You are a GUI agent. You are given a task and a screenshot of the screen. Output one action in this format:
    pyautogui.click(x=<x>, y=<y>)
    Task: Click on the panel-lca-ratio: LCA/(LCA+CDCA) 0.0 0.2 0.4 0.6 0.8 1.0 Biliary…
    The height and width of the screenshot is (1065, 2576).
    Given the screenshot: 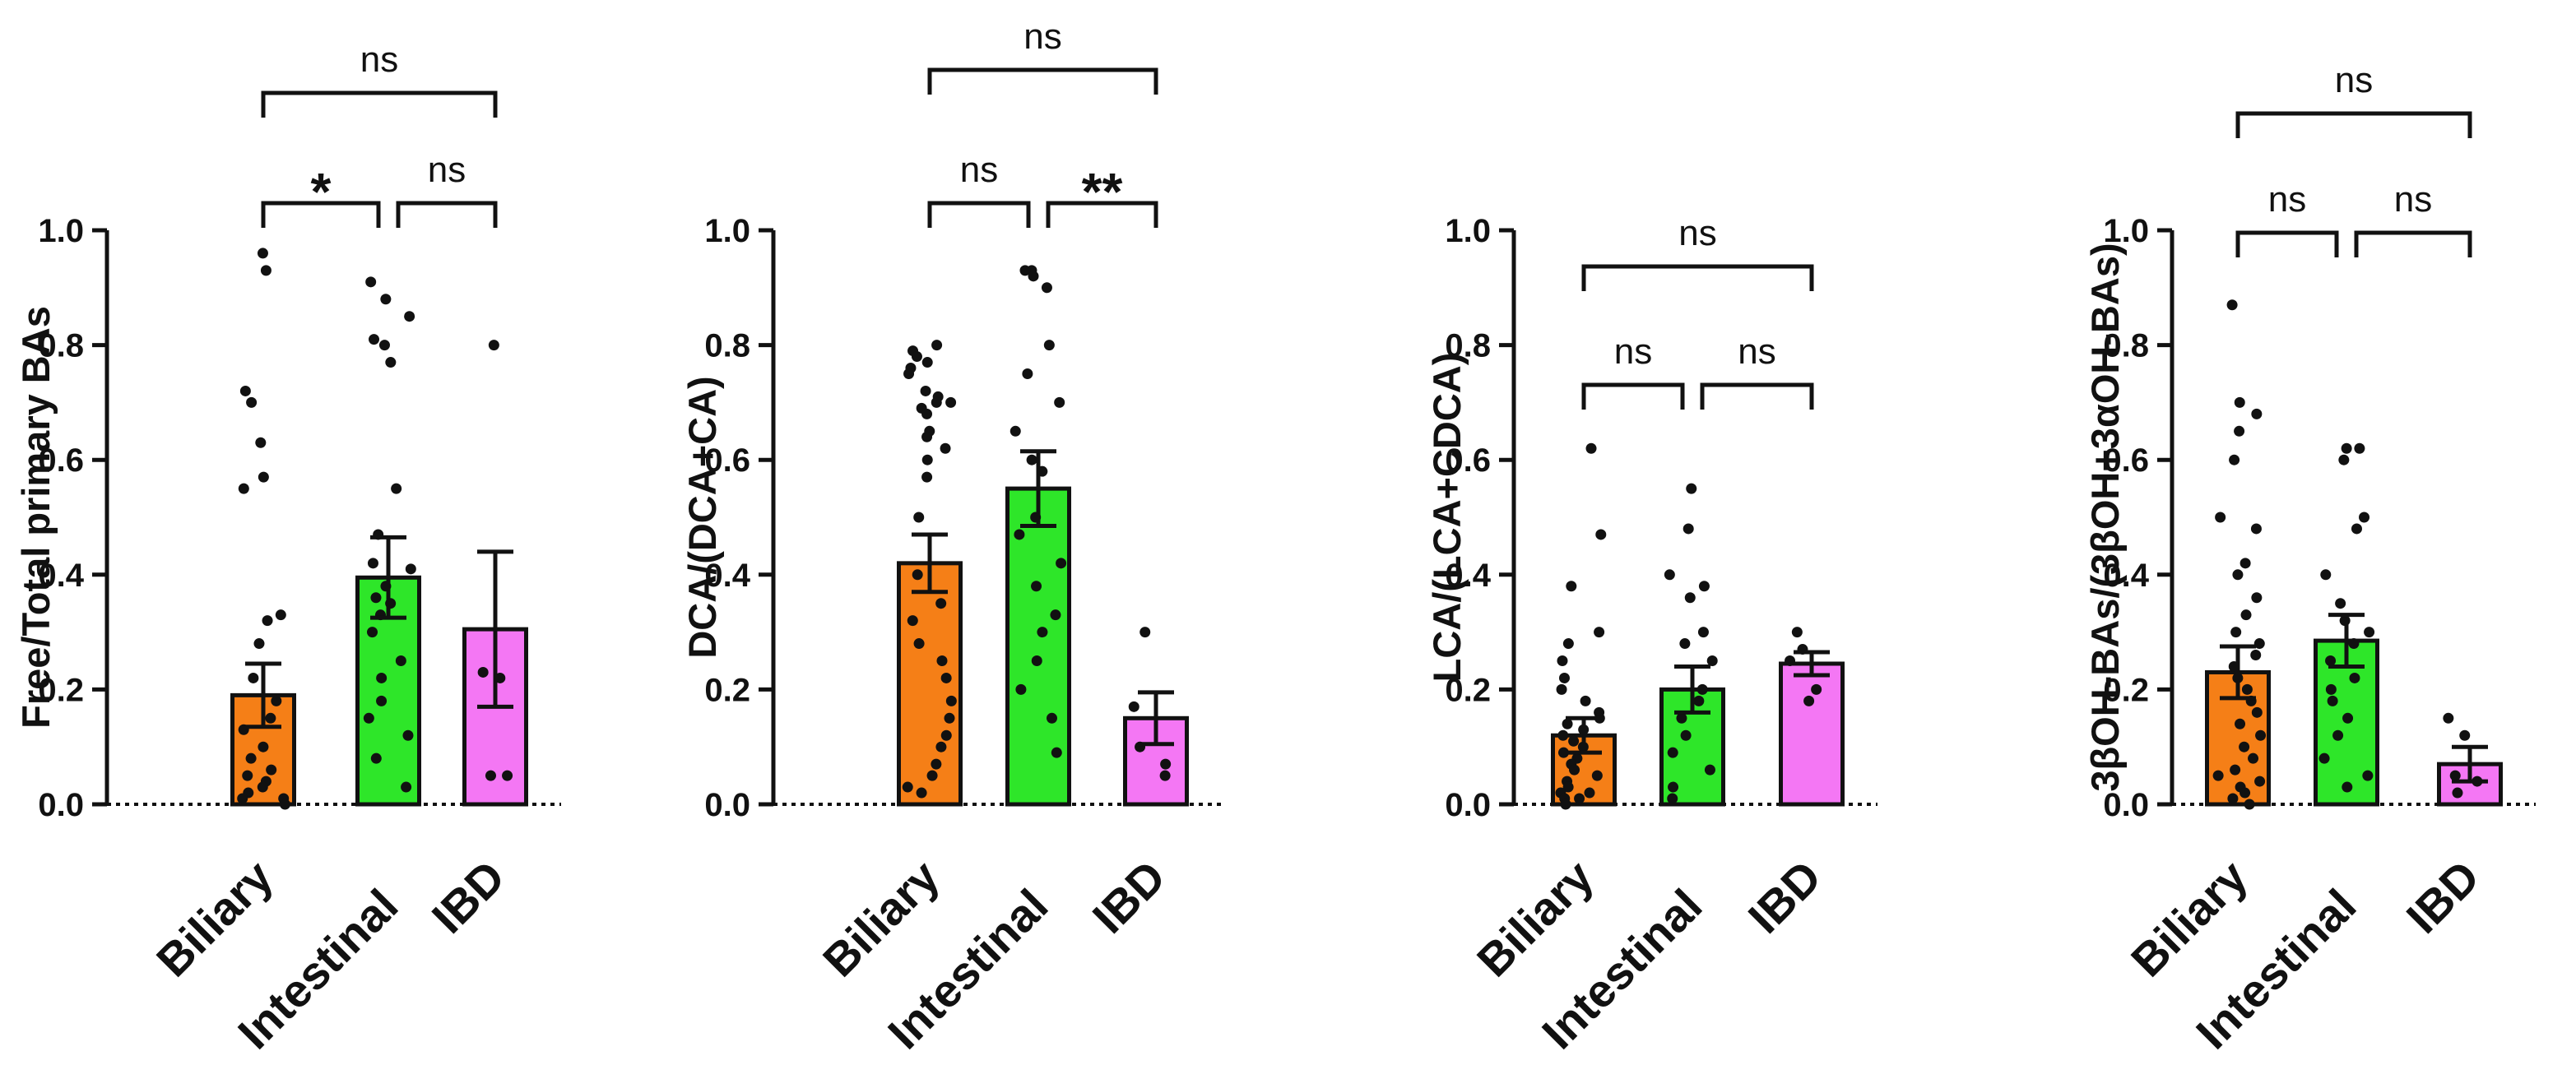 What is the action you would take?
    pyautogui.click(x=1651, y=635)
    